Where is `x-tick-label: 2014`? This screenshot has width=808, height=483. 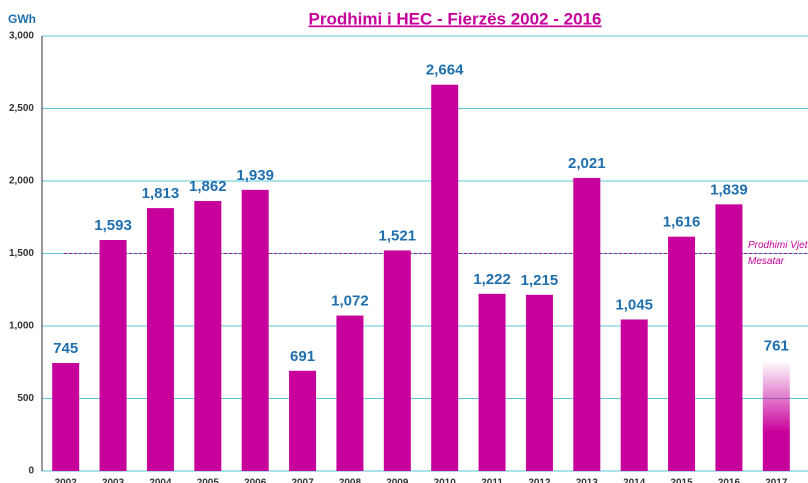 x-tick-label: 2014 is located at coordinates (634, 480).